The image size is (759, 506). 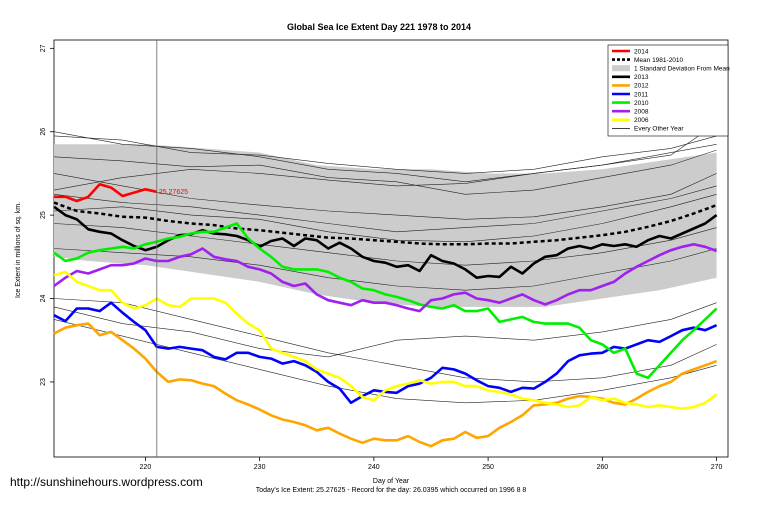 What do you see at coordinates (630, 112) in the screenshot?
I see `legend-entry: 2008` at bounding box center [630, 112].